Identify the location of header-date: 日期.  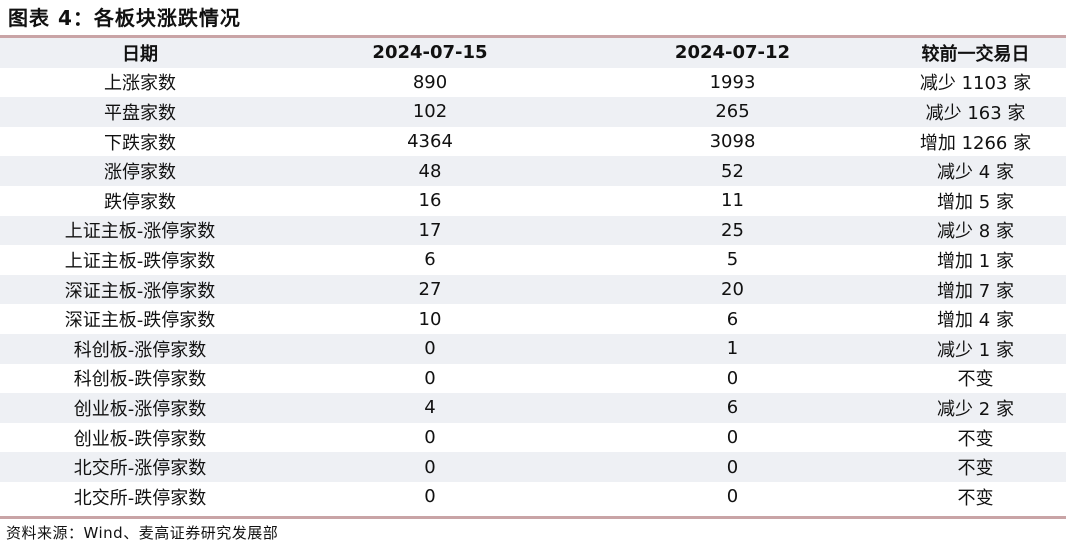
(140, 54).